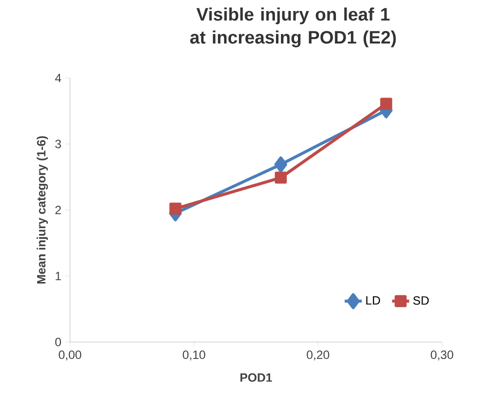 The width and height of the screenshot is (477, 420). What do you see at coordinates (194, 355) in the screenshot?
I see `x-tick-label: 0,10` at bounding box center [194, 355].